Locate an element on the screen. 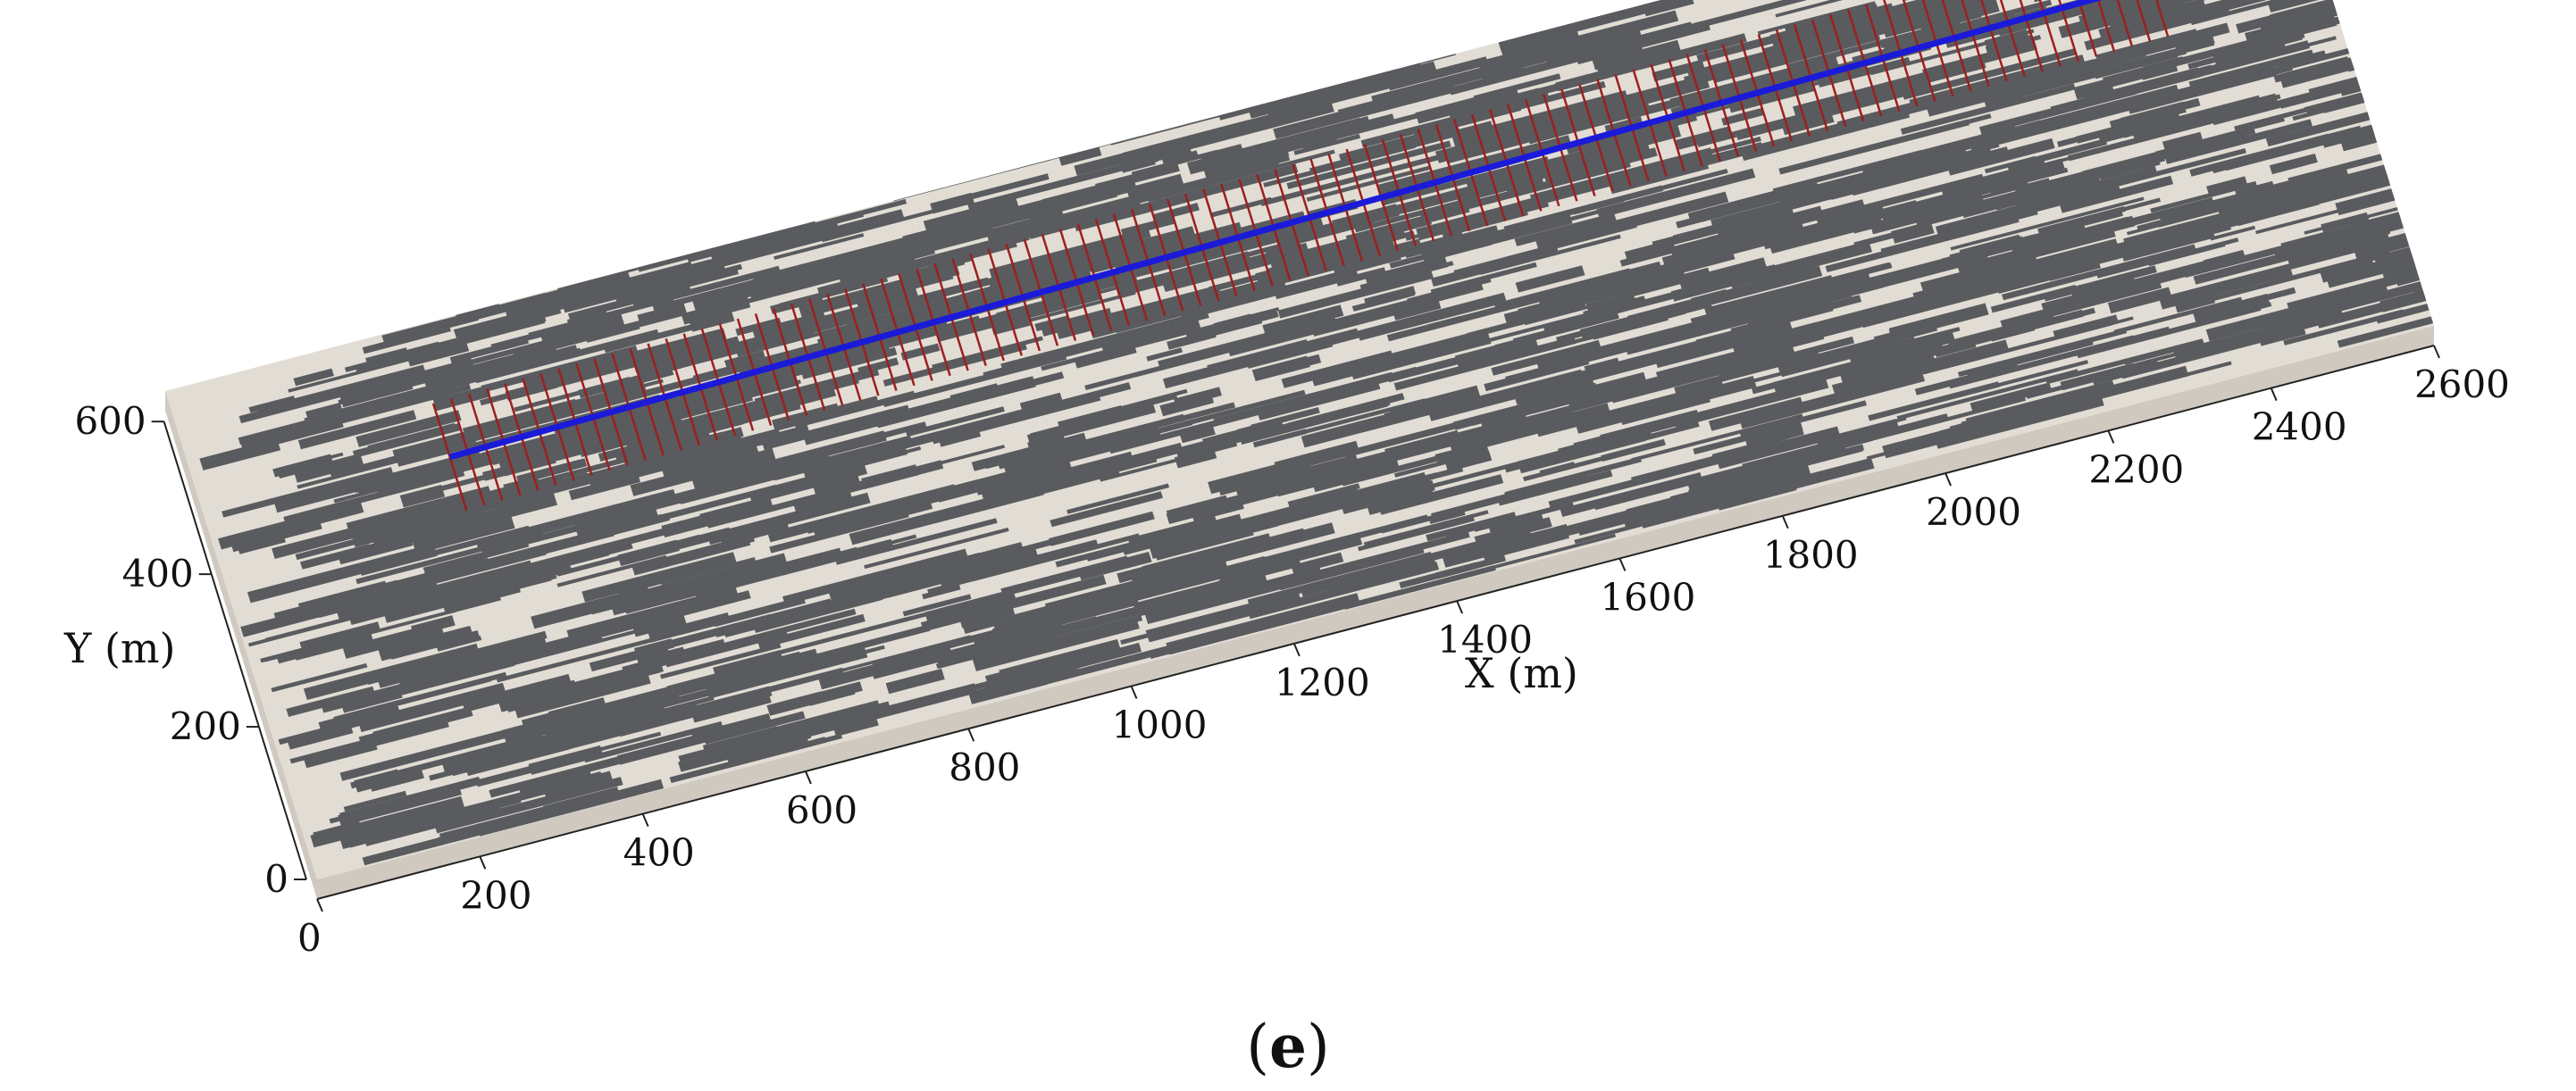 This screenshot has width=2576, height=1091. y-axis-title: Y (m) is located at coordinates (120, 648).